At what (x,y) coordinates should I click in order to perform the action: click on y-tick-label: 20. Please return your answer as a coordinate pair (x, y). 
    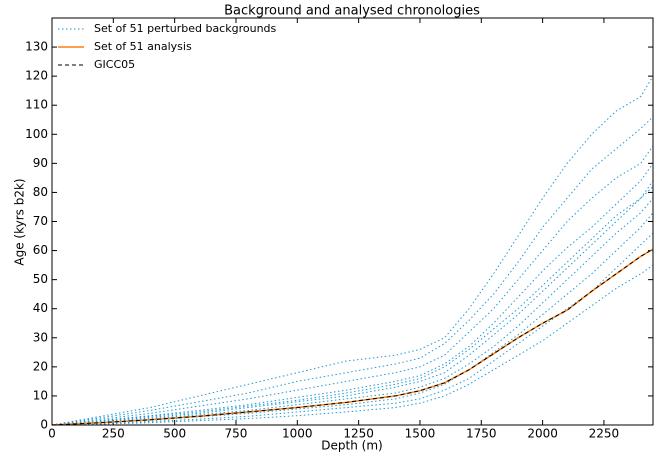
    Looking at the image, I should click on (40, 366).